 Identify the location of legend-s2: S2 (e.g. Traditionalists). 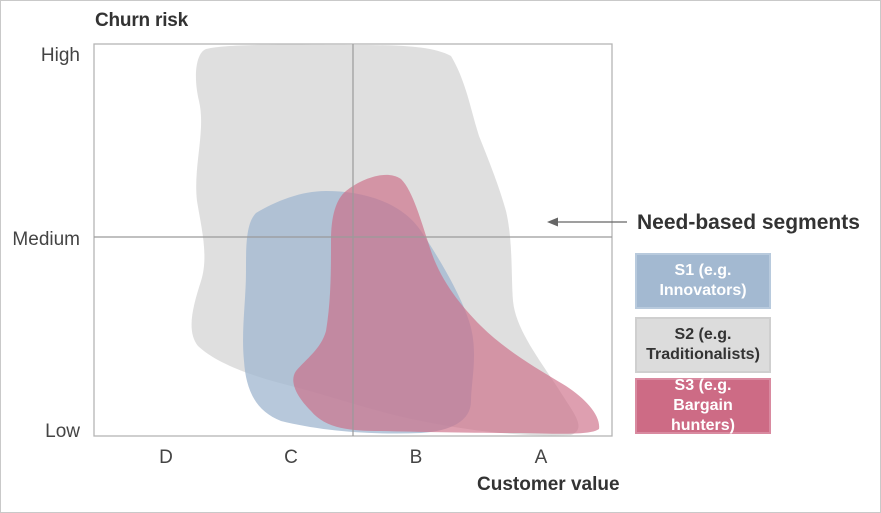
(703, 345).